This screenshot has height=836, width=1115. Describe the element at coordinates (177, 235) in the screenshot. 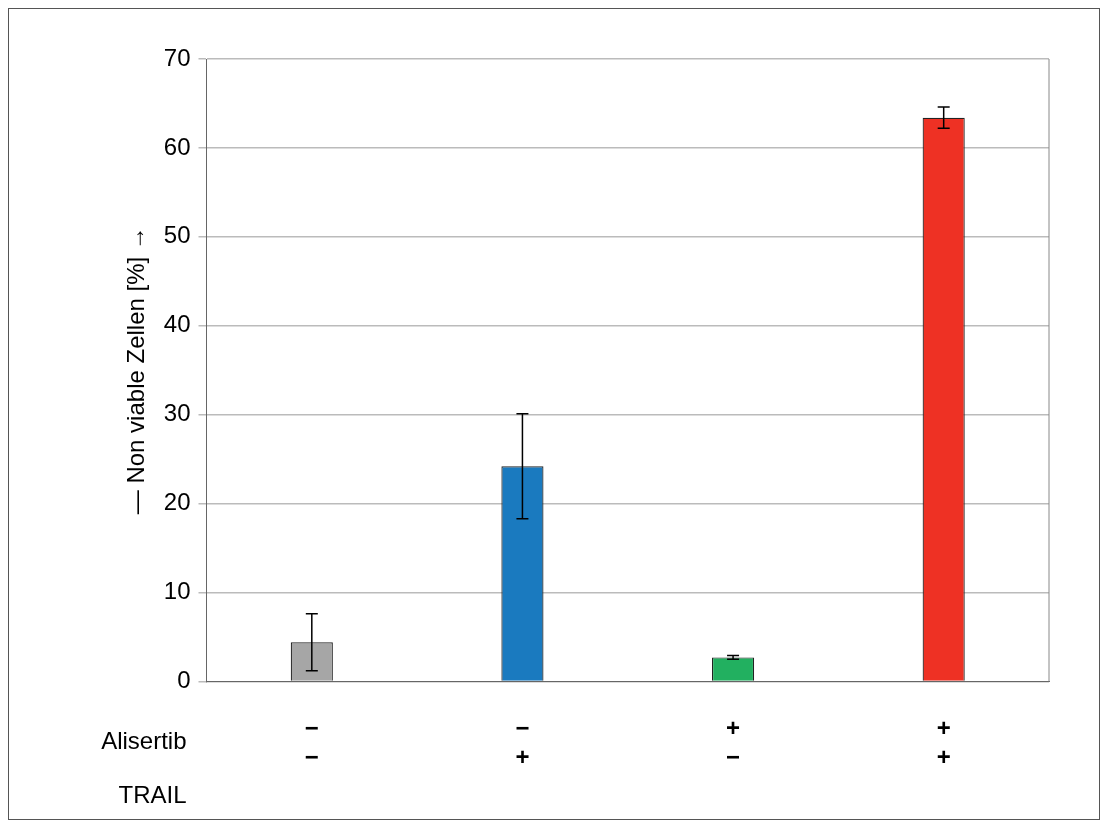

I see `y-tick-label: 50` at that location.